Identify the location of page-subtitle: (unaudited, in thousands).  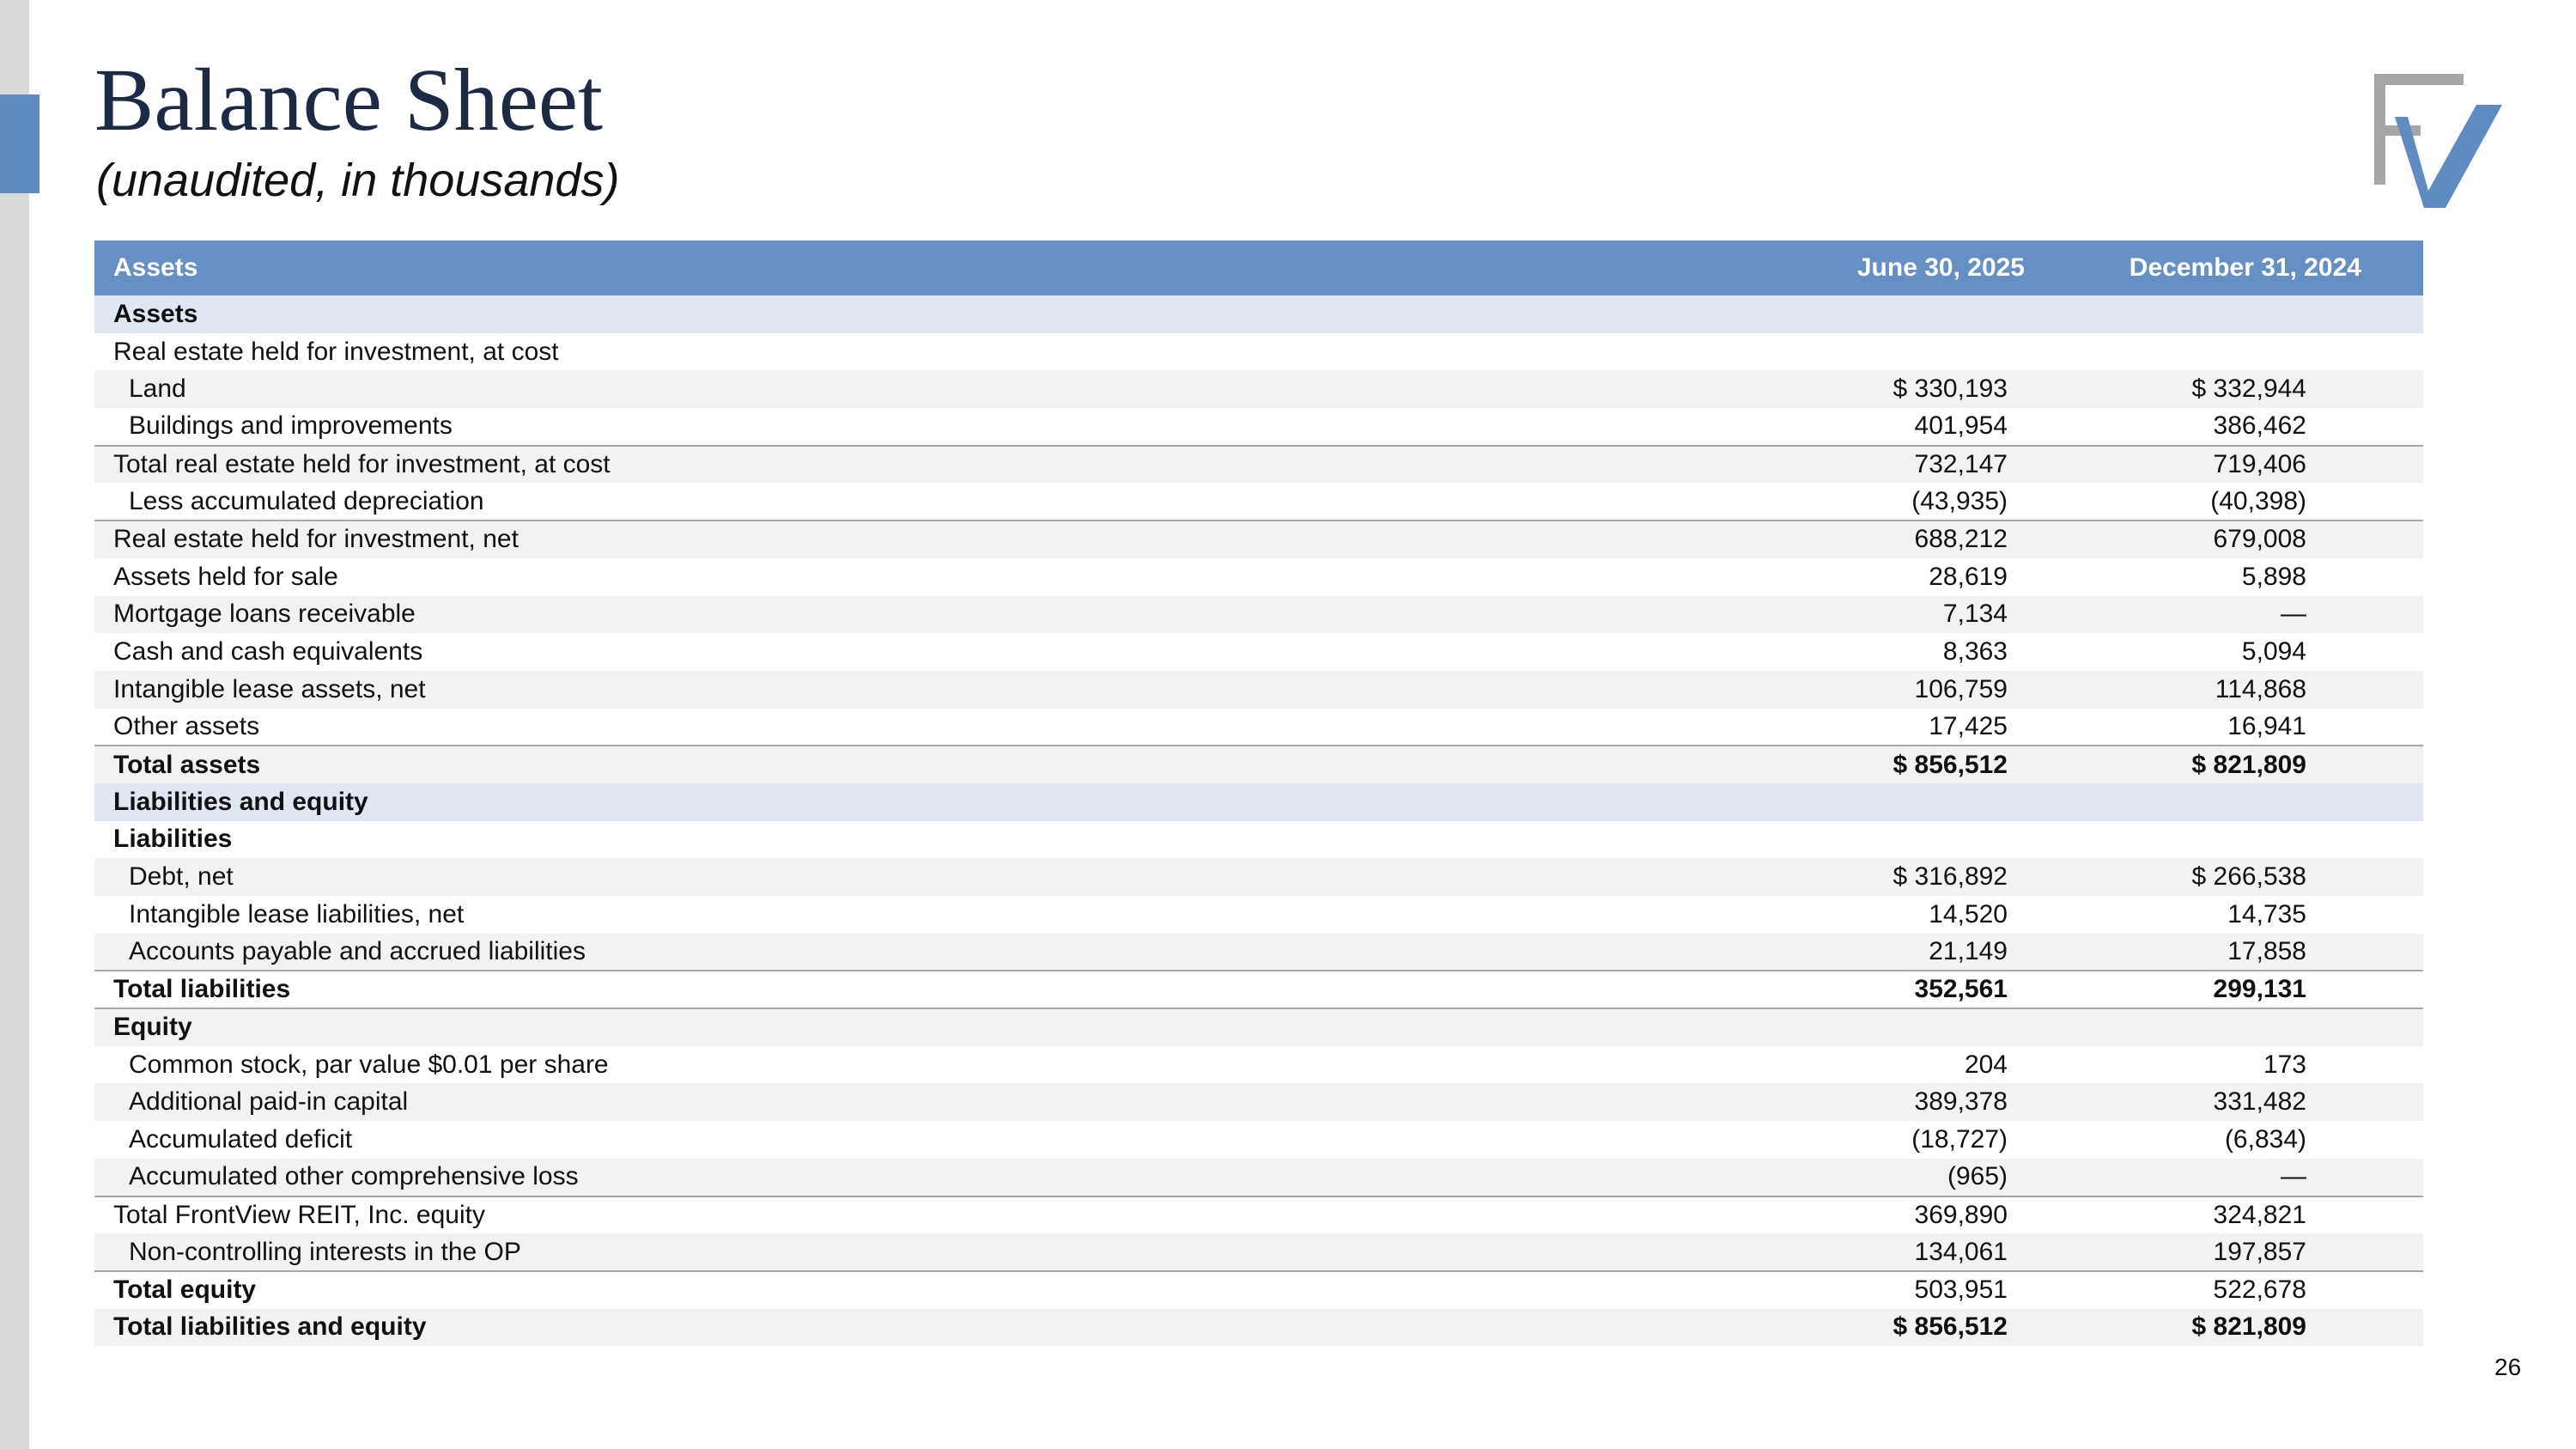
(358, 180).